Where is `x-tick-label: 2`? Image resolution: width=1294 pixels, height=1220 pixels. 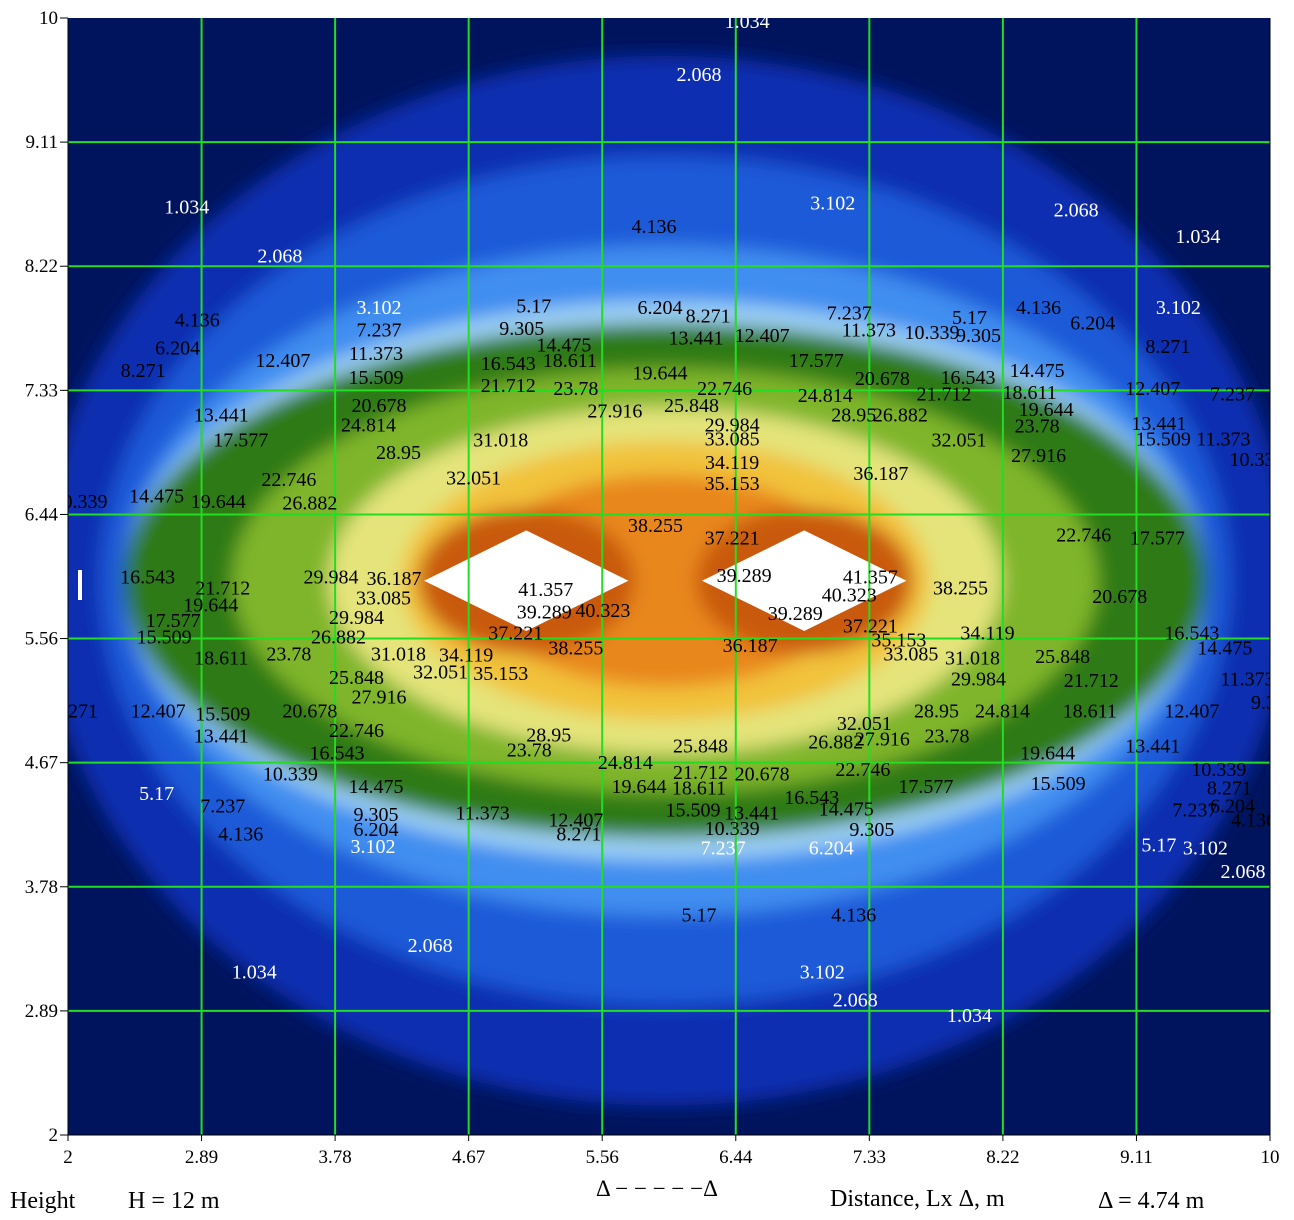
x-tick-label: 2 is located at coordinates (68, 1157).